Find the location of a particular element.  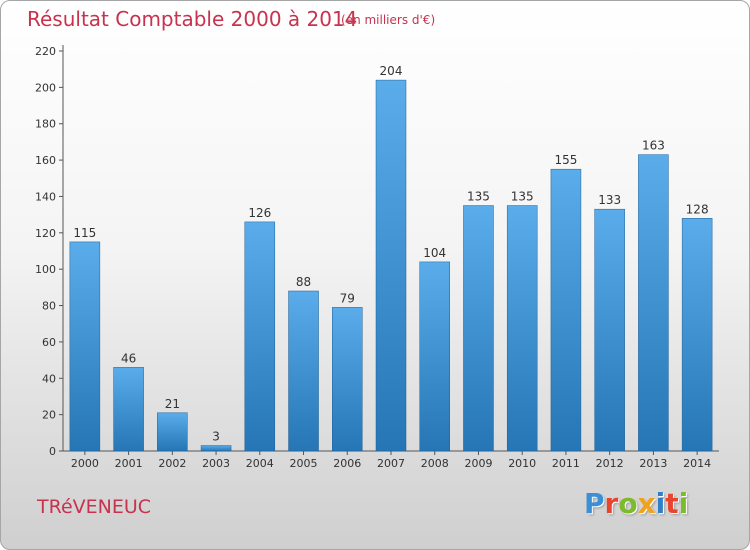

bar-2005 is located at coordinates (303, 371).